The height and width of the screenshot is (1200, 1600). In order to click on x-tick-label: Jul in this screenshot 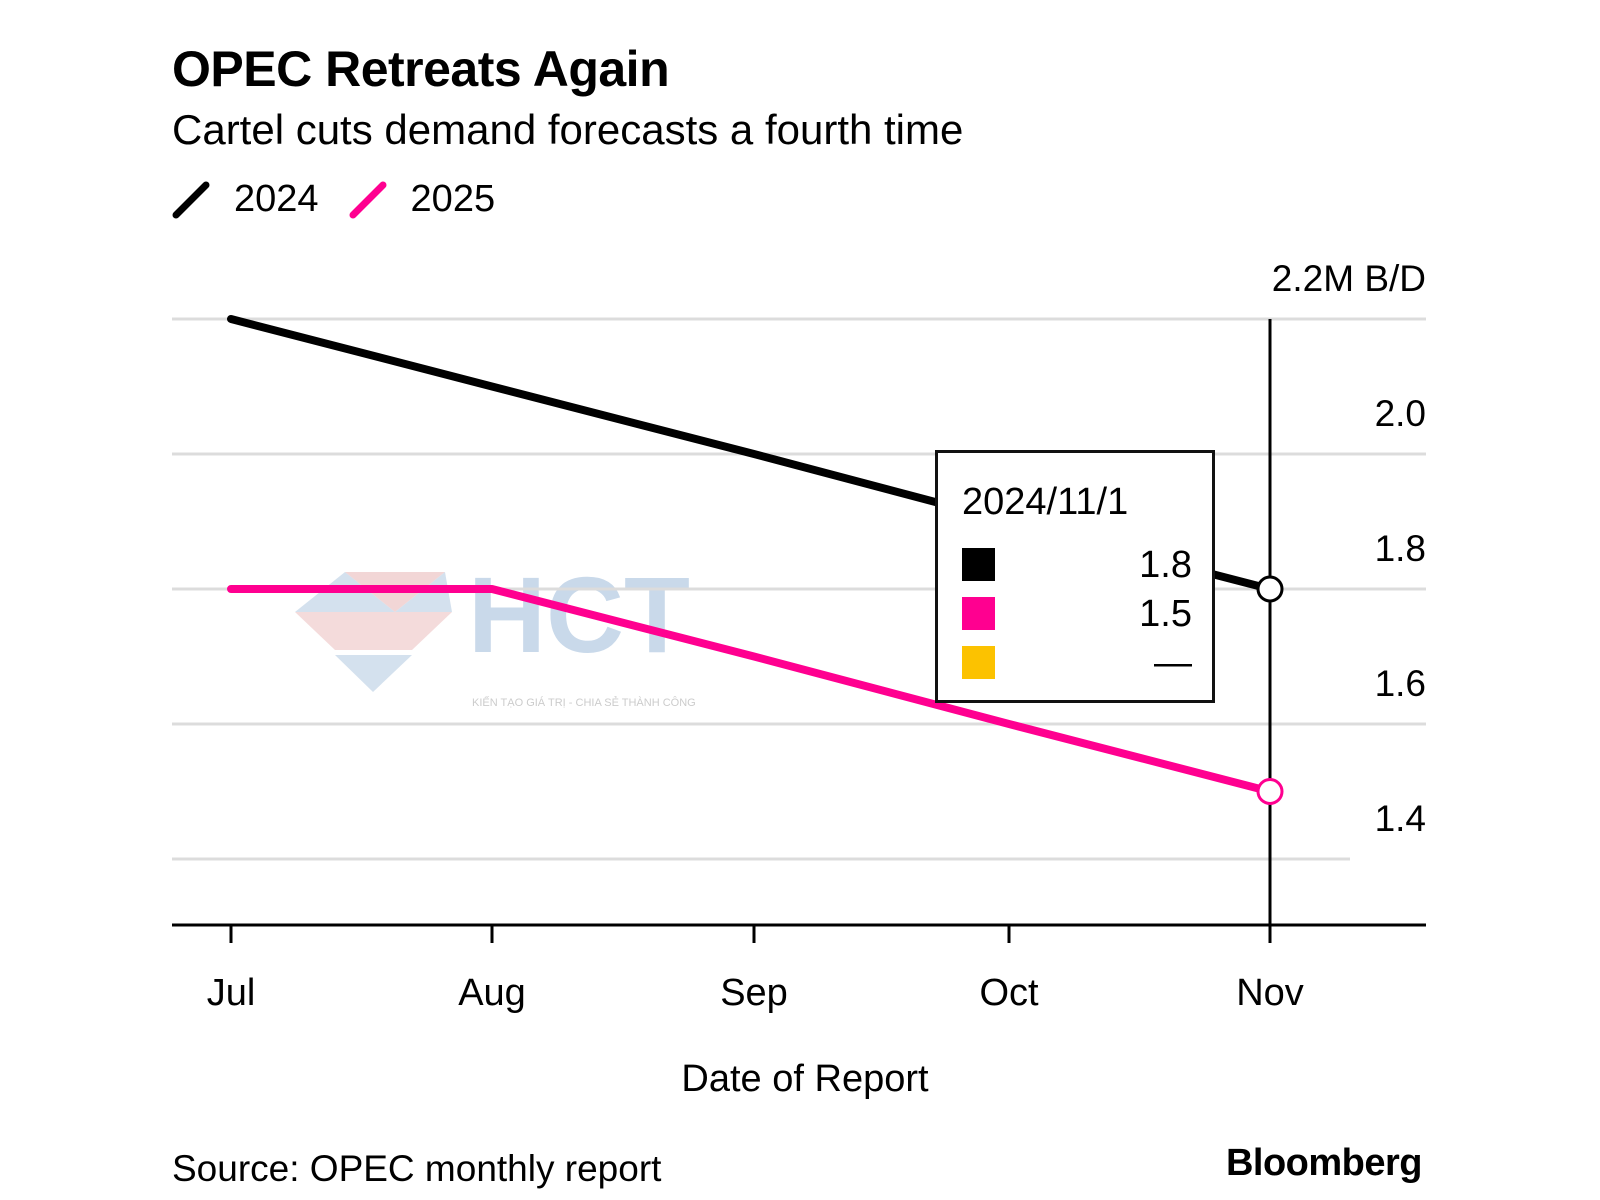, I will do `click(231, 993)`.